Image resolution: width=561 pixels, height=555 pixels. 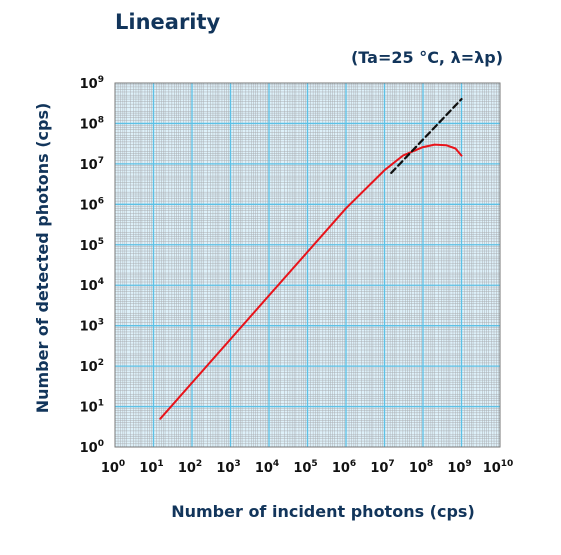 I want to click on x-tick-label: 107, so click(x=382, y=467).